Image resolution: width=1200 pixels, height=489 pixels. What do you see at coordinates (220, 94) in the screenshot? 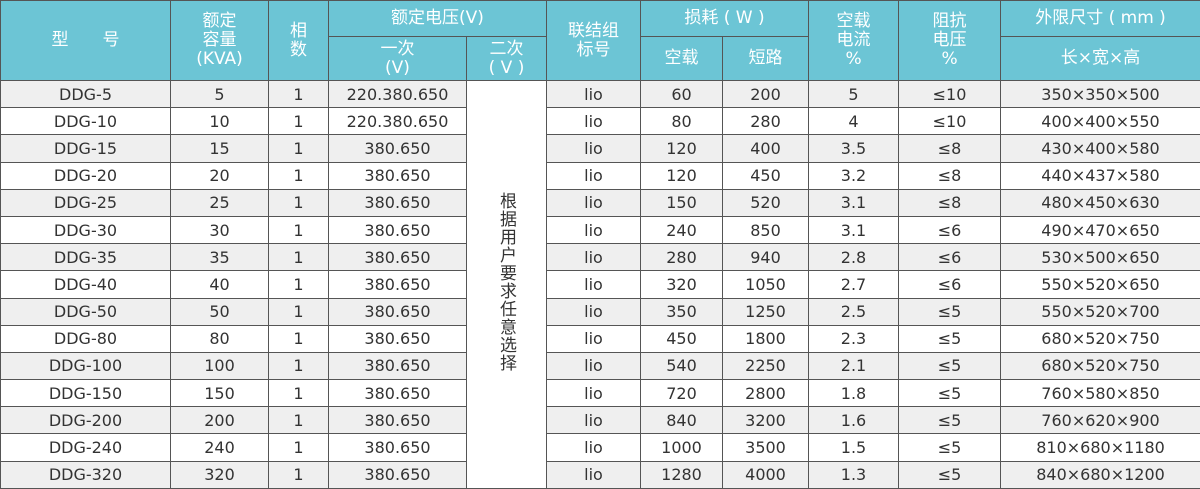
I see `cell-capacity: 5` at bounding box center [220, 94].